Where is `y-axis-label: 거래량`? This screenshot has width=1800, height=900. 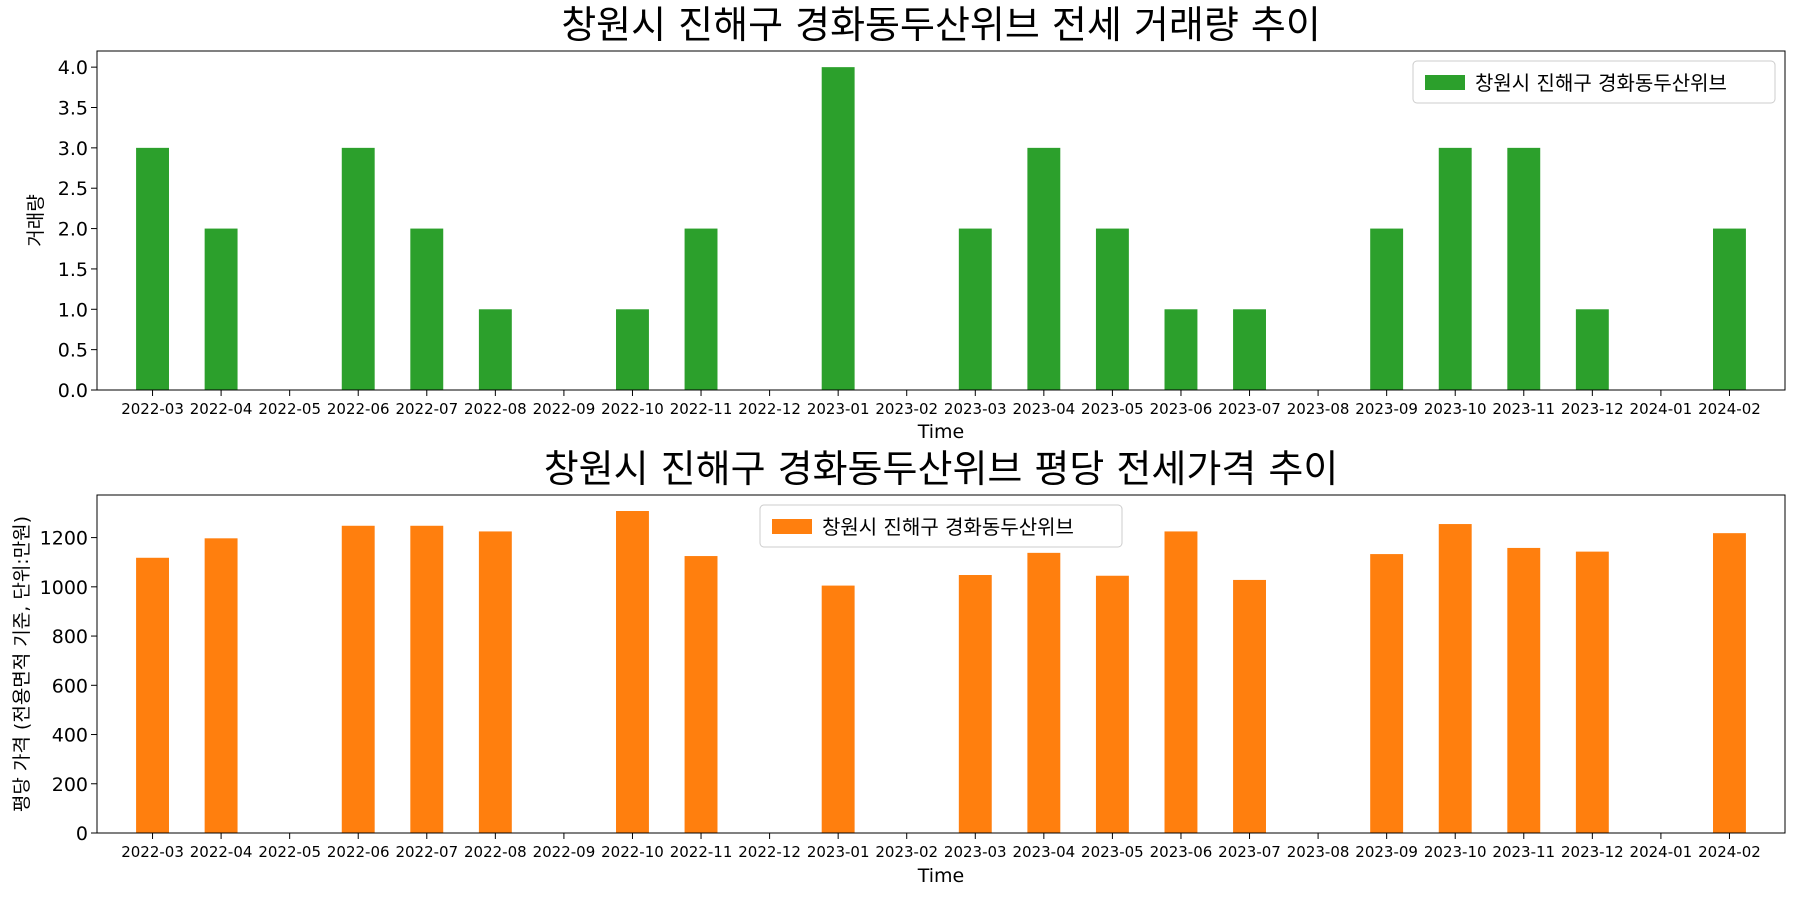
y-axis-label: 거래량 is located at coordinates (36, 220).